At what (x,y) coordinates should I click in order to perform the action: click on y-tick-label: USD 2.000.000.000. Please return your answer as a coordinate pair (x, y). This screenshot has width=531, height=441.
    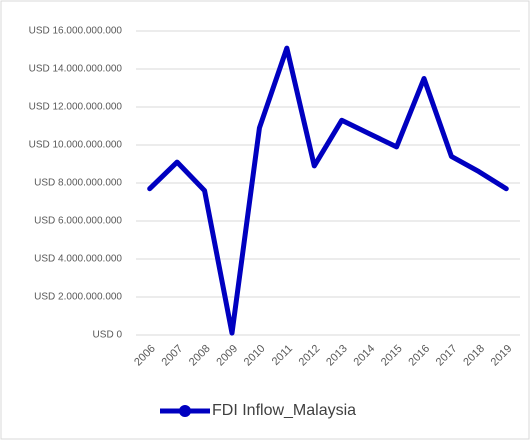
    Looking at the image, I should click on (78, 297).